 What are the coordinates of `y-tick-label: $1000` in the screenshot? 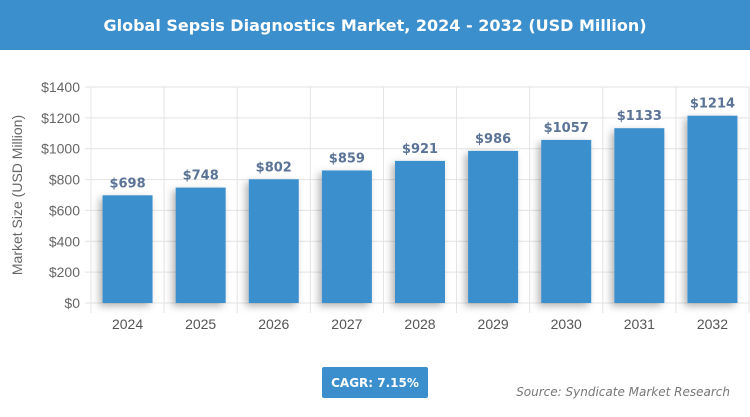 It's located at (60, 149).